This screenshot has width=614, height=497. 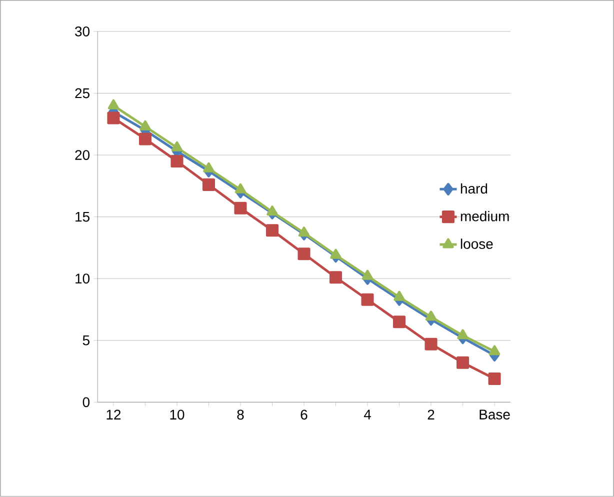 What do you see at coordinates (83, 279) in the screenshot?
I see `y-tick-label: 10` at bounding box center [83, 279].